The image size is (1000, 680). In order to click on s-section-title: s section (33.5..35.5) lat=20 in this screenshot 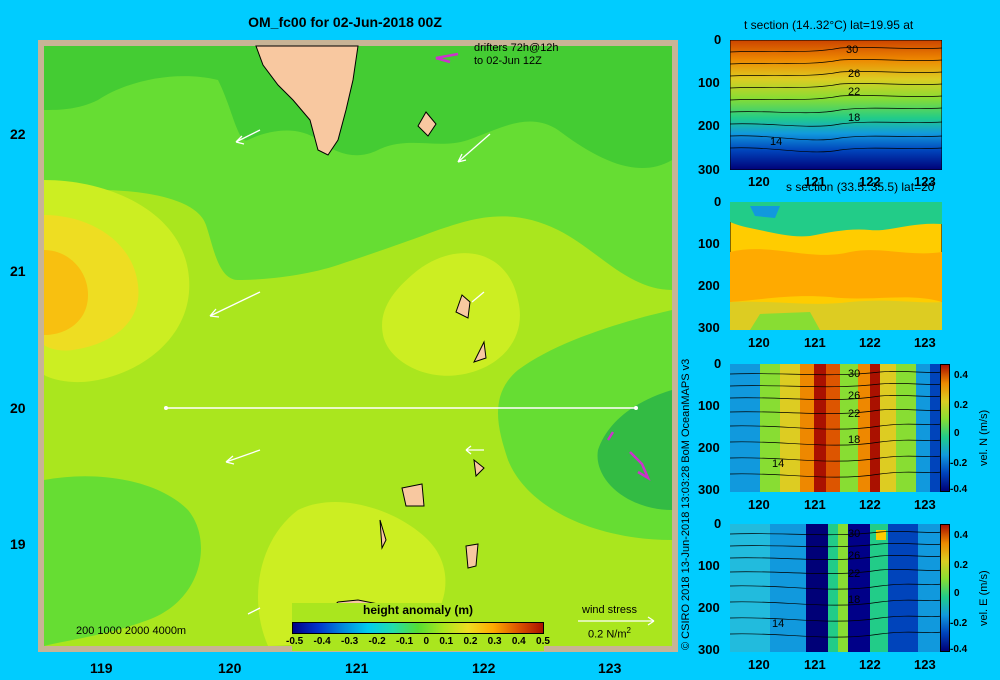, I will do `click(860, 187)`.